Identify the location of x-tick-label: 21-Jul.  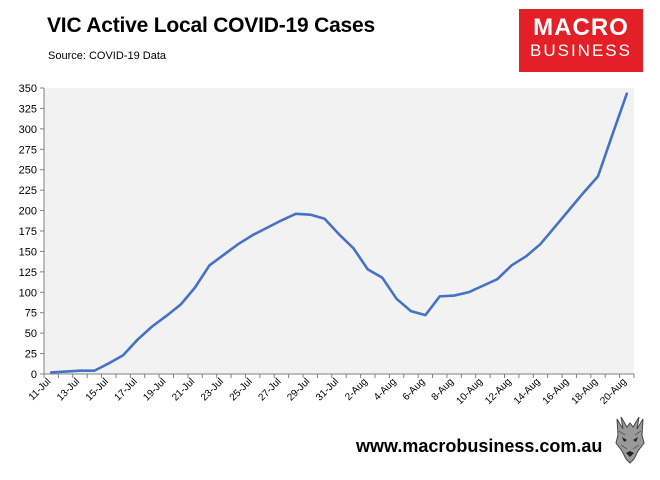
(183, 389).